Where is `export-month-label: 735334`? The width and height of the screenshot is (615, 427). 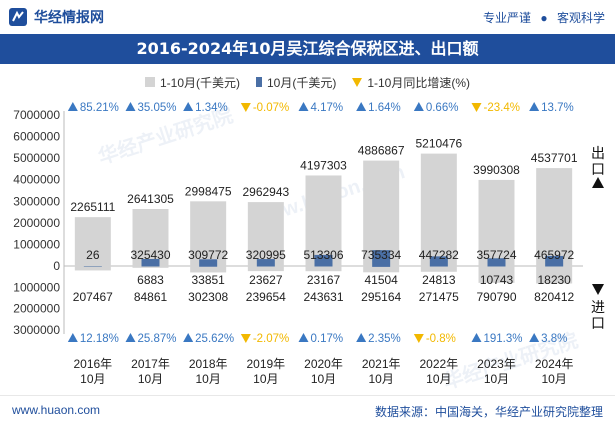 export-month-label: 735334 is located at coordinates (381, 255).